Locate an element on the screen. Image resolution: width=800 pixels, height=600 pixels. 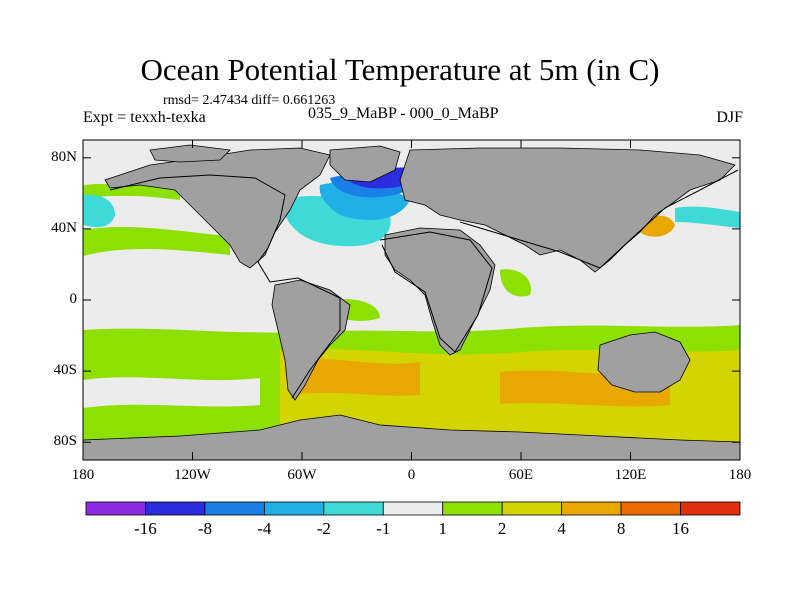
lon-tick-label: 60E is located at coordinates (521, 475).